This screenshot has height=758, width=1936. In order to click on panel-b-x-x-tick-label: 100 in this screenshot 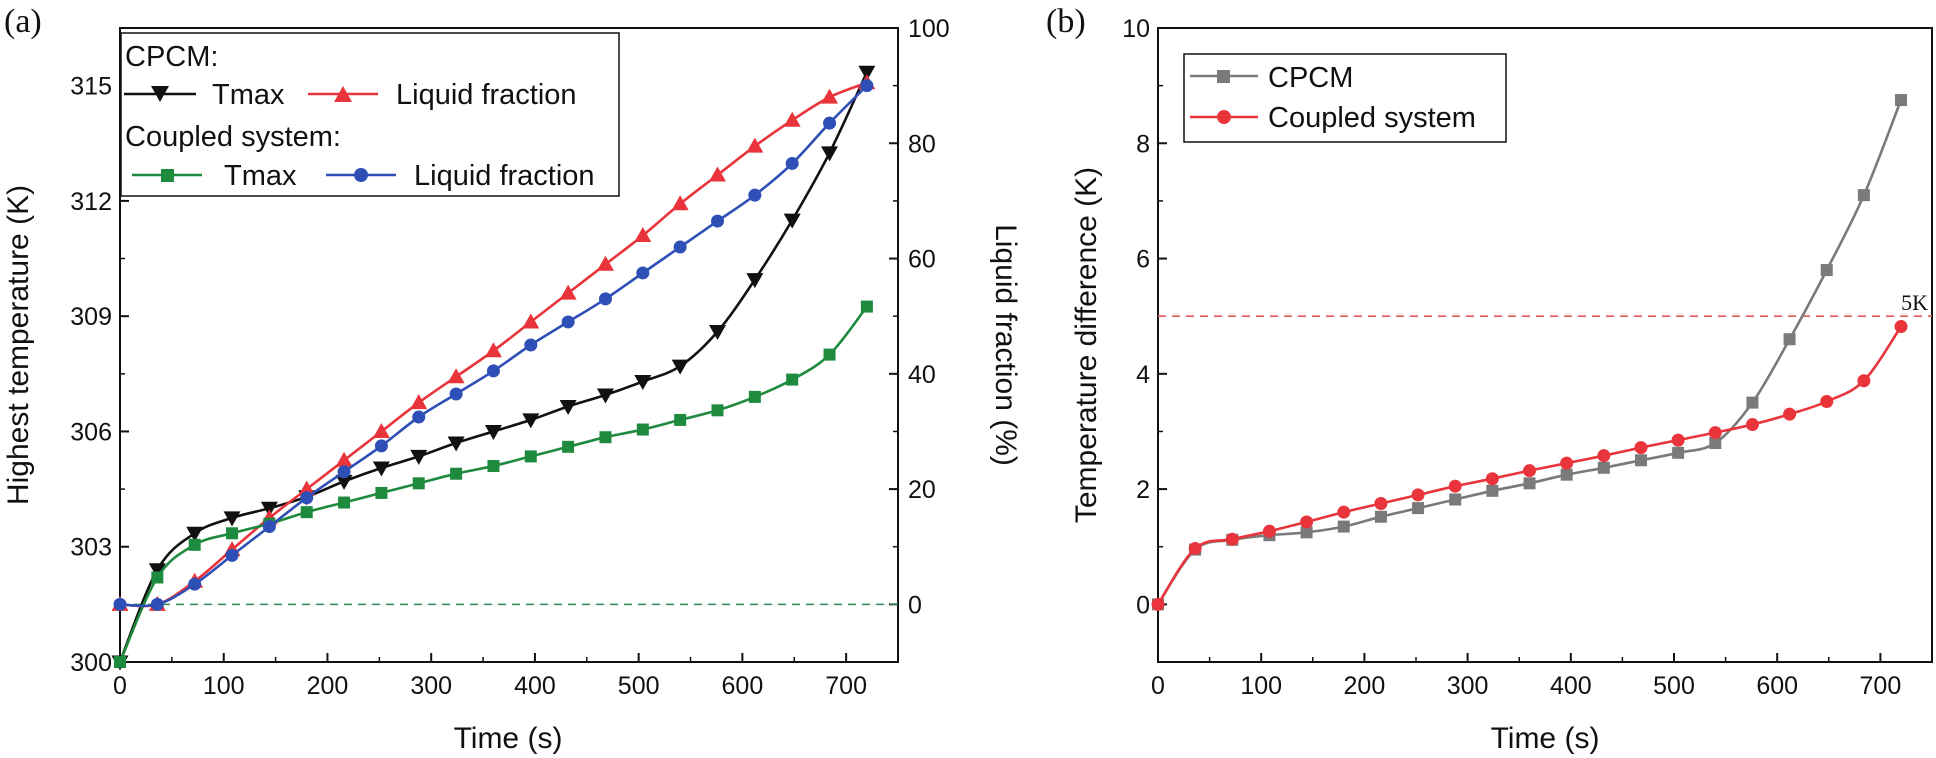, I will do `click(1261, 686)`.